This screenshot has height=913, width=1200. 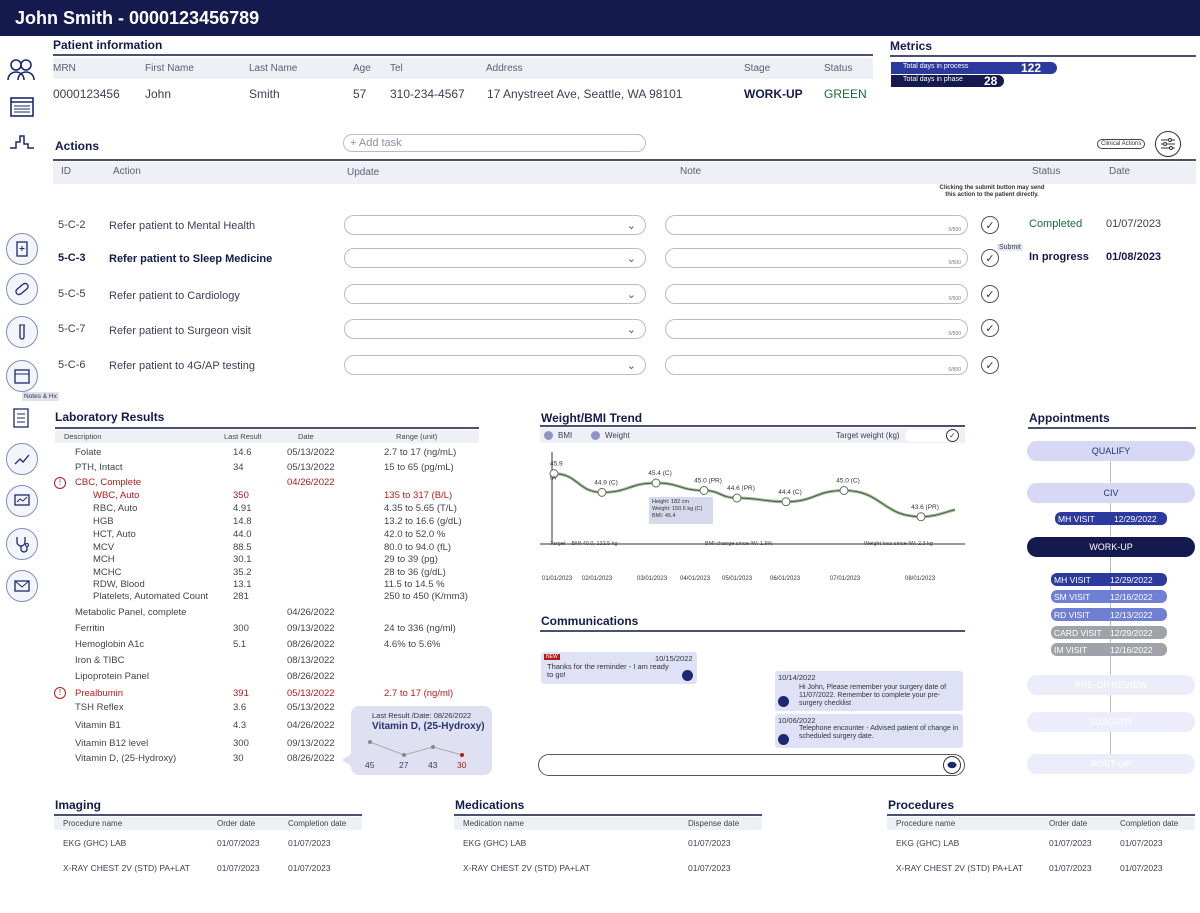 What do you see at coordinates (311, 482) in the screenshot?
I see `lab-cell: 04/26/2022` at bounding box center [311, 482].